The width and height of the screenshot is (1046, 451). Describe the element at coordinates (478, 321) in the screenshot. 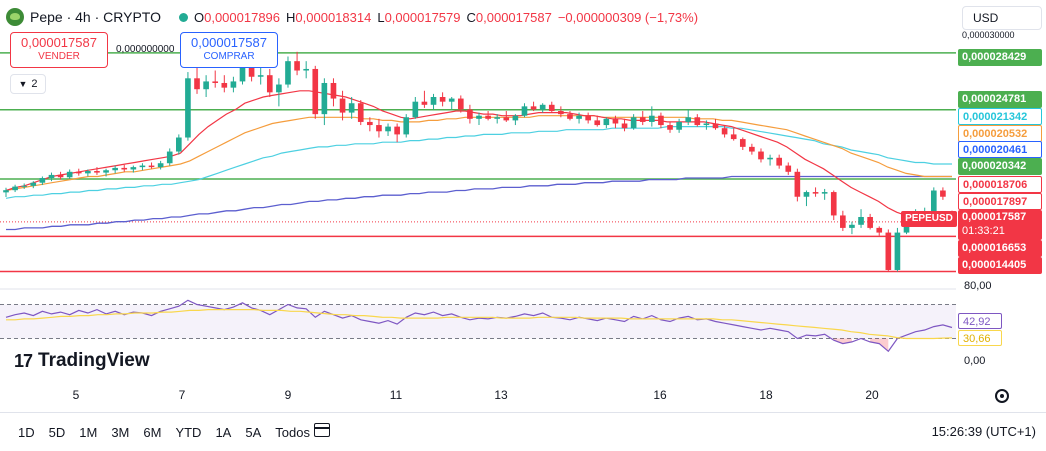

I see `rsi-band` at that location.